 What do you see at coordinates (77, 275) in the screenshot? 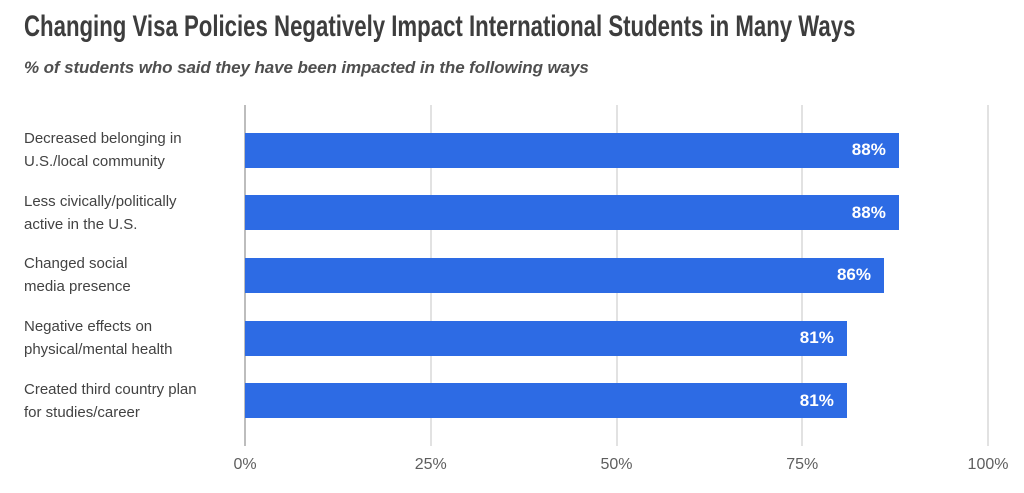
I see `category-label: Changed social media presence` at bounding box center [77, 275].